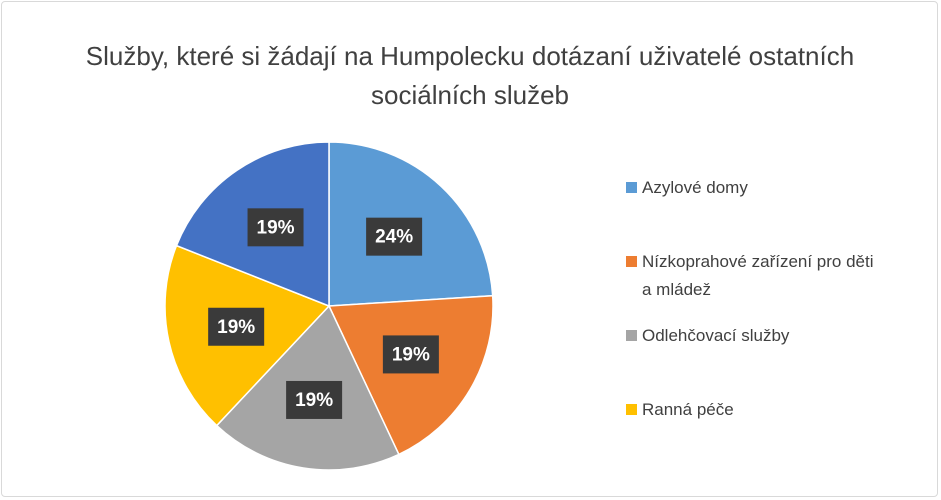 The width and height of the screenshot is (941, 500). I want to click on legend-item: Nízkoprahové zařízení pro děti a mládež, so click(751, 276).